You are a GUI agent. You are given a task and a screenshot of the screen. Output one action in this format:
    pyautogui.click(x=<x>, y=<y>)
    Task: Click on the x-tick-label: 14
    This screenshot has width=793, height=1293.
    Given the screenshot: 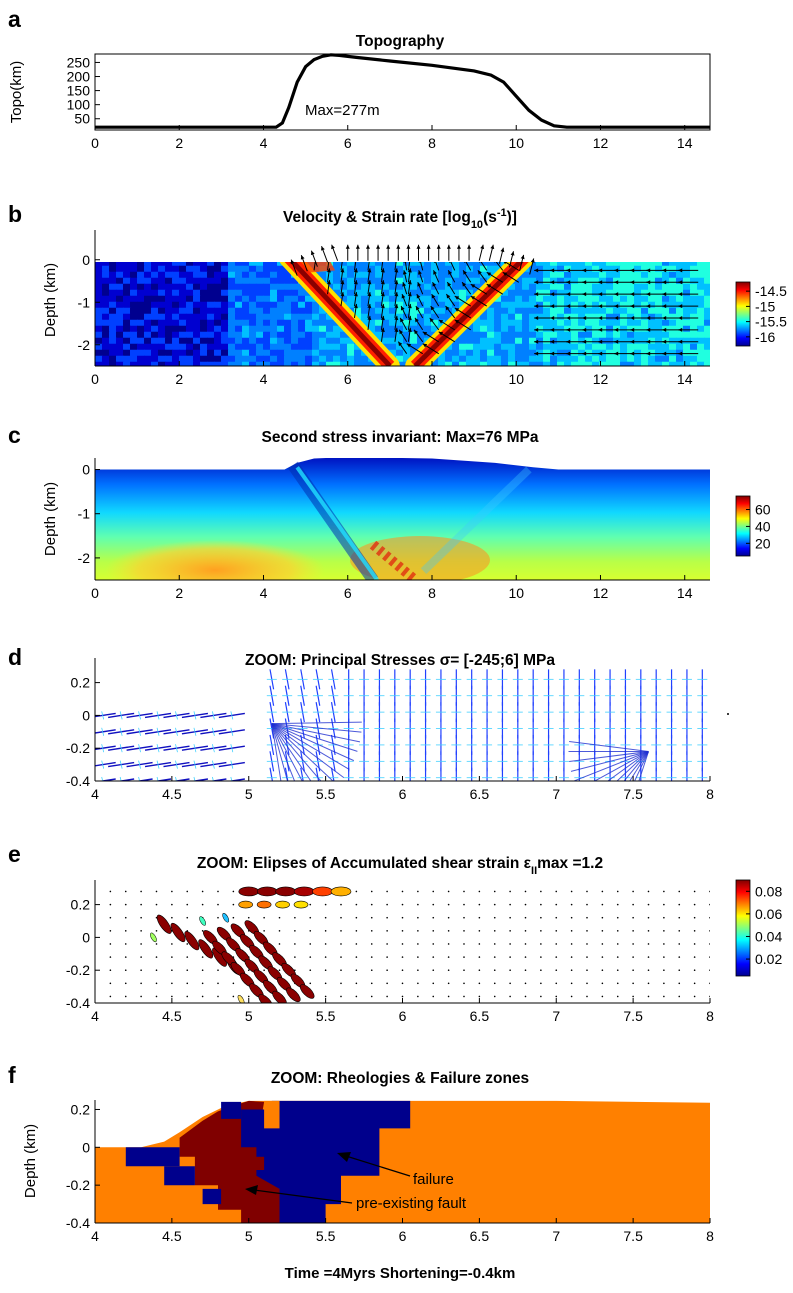 What is the action you would take?
    pyautogui.click(x=685, y=593)
    